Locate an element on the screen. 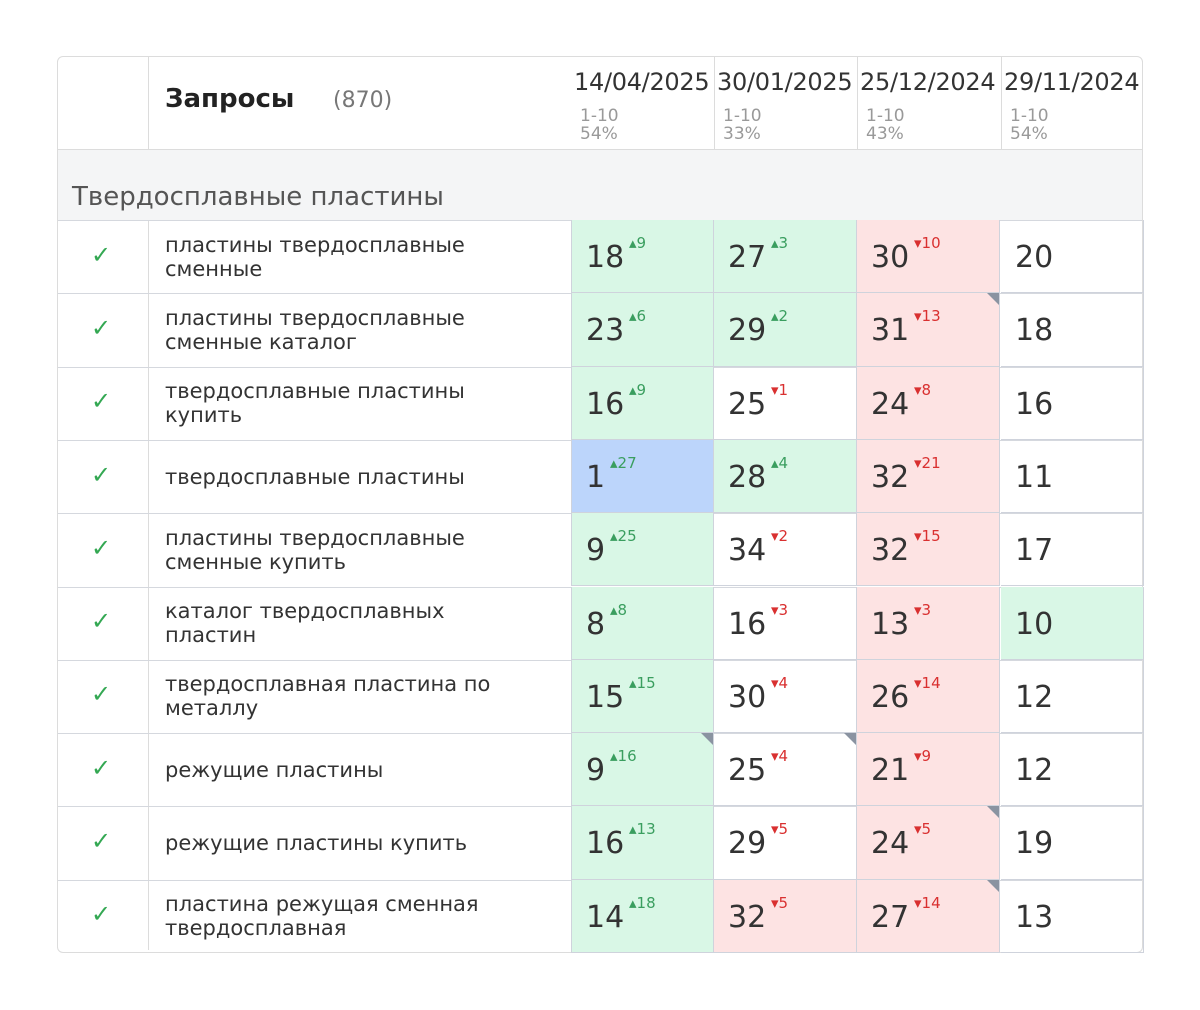 This screenshot has width=1200, height=1010. table-row: ✓ режущие пластины купить 16 ▴13 29 ▾5 24 ▾5 19 is located at coordinates (601, 843).